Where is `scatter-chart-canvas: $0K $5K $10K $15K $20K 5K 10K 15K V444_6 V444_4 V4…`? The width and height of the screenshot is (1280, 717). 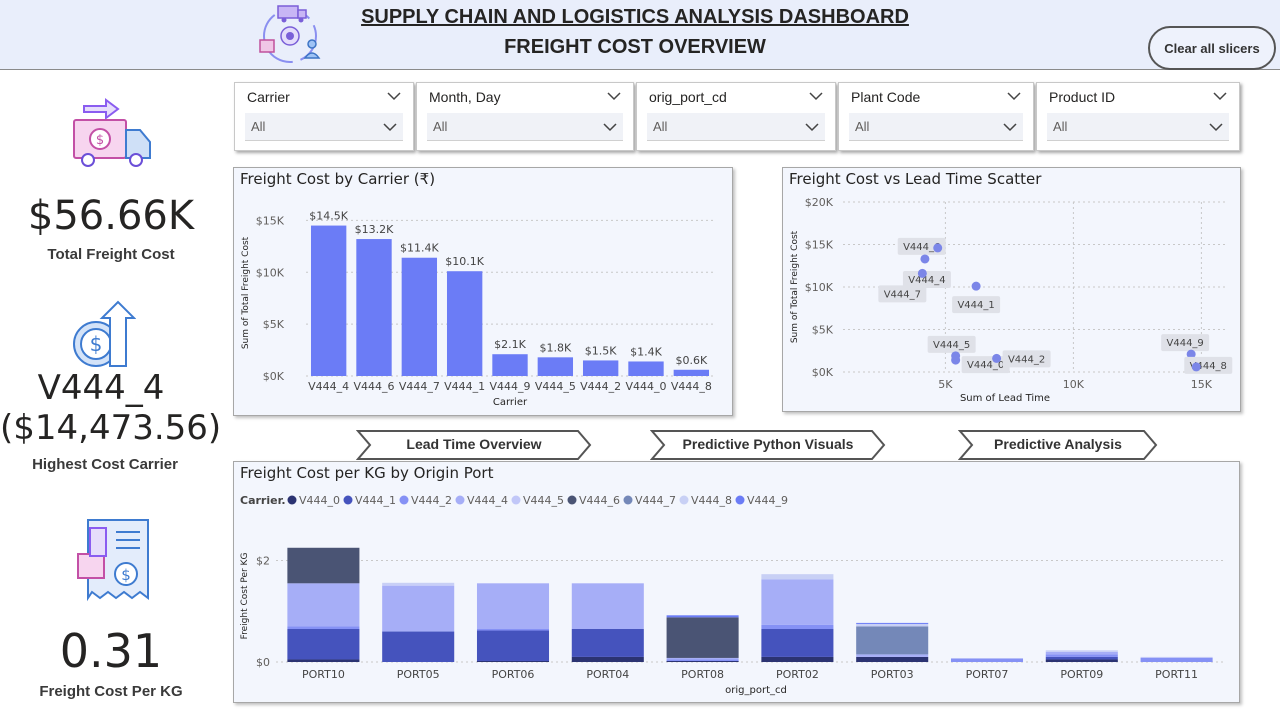 scatter-chart-canvas: $0K $5K $10K $15K $20K 5K 10K 15K V444_6 V444_4 V4… is located at coordinates (1011, 300).